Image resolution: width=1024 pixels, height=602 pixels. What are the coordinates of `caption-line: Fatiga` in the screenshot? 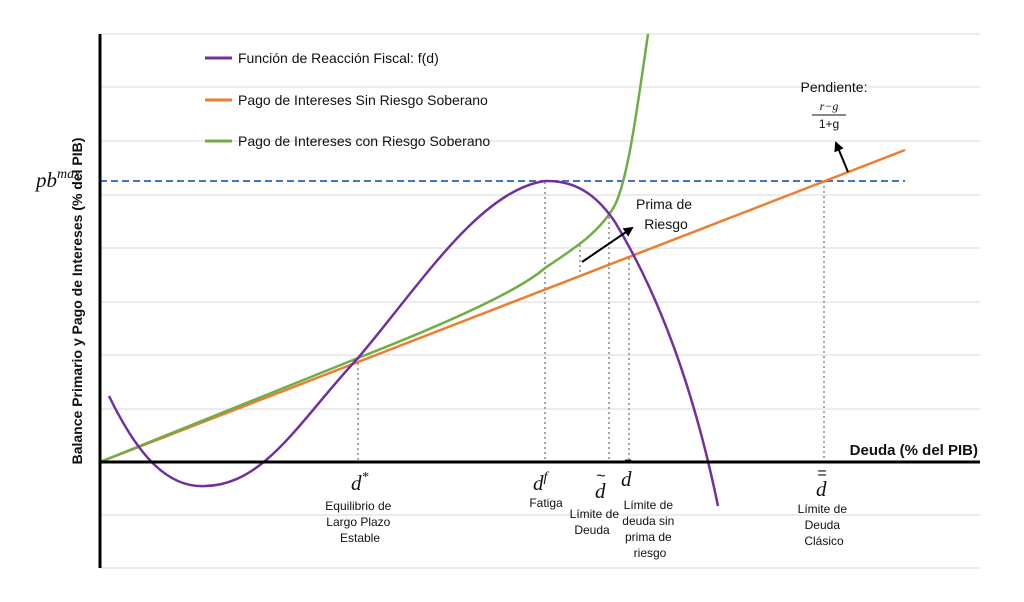 It's located at (546, 503).